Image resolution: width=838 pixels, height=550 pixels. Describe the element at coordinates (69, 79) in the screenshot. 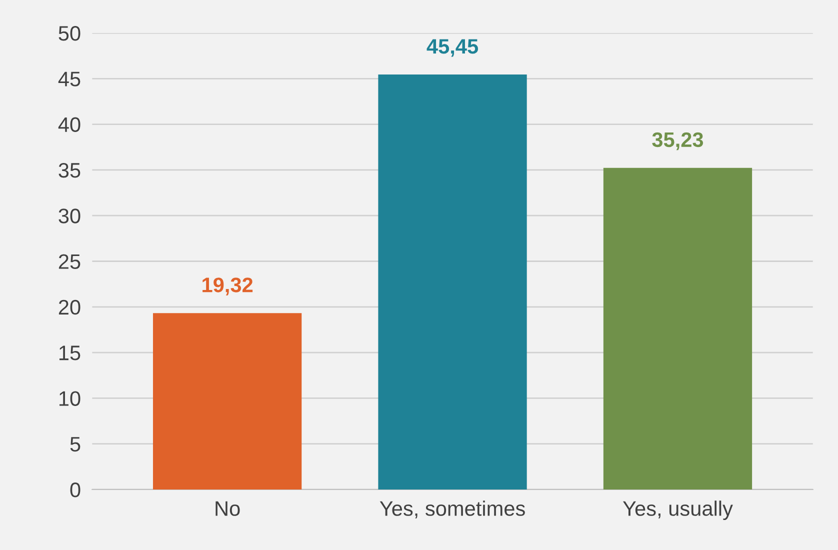

I see `y-tick-label: 45` at that location.